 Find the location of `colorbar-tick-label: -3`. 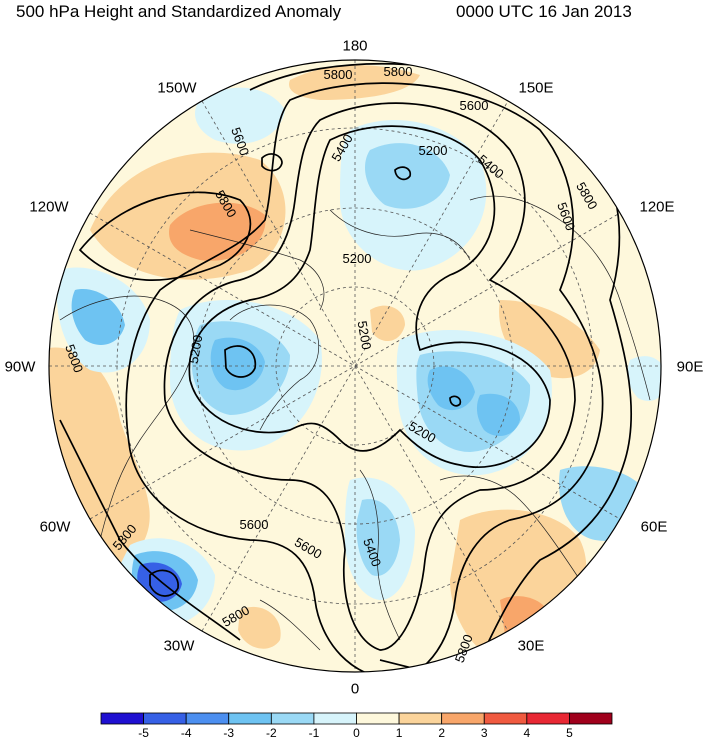

colorbar-tick-label: -3 is located at coordinates (229, 733).